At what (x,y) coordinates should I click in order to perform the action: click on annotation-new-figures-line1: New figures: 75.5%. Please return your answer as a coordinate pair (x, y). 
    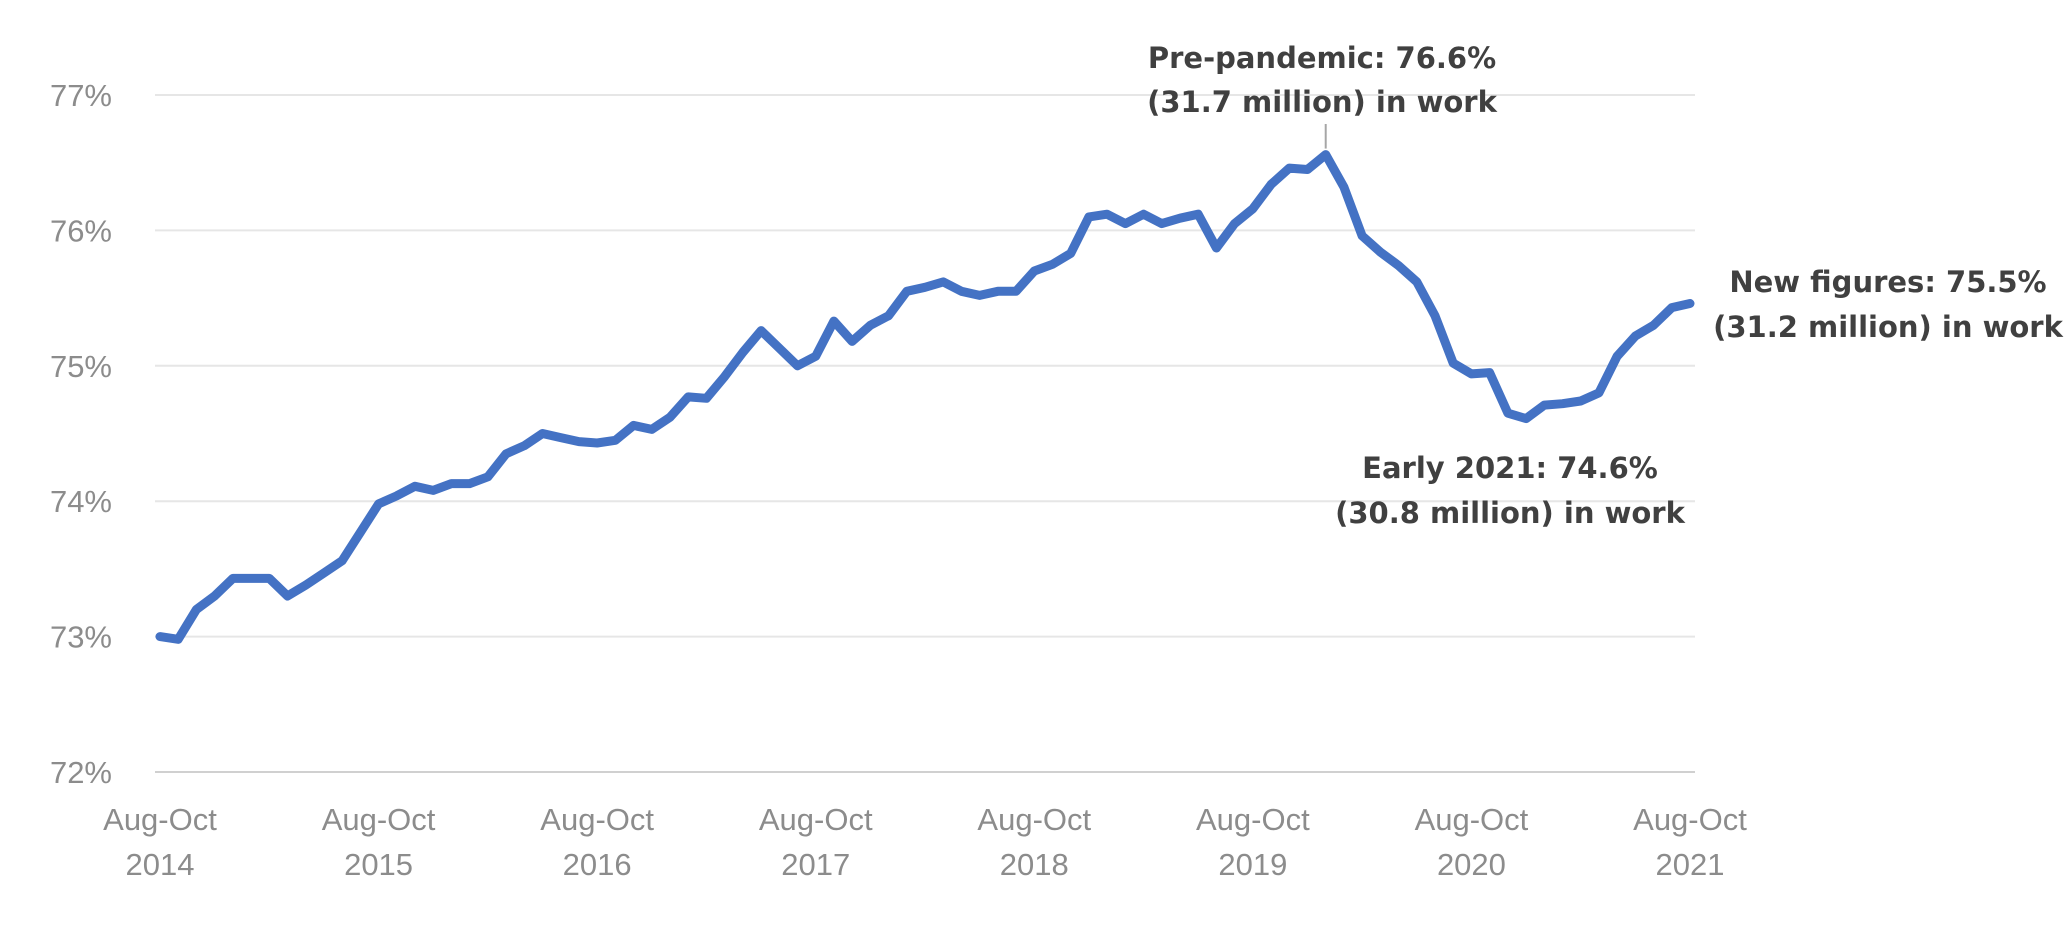
    Looking at the image, I should click on (1887, 282).